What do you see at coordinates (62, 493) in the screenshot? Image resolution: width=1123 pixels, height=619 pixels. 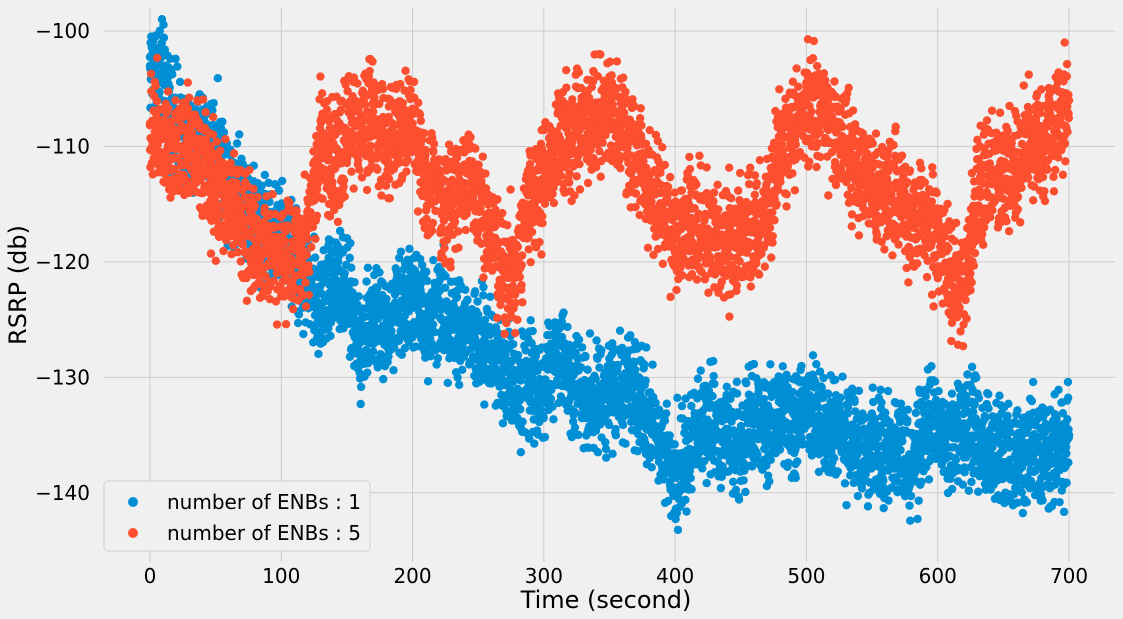 I see `y-tick-label: −140` at bounding box center [62, 493].